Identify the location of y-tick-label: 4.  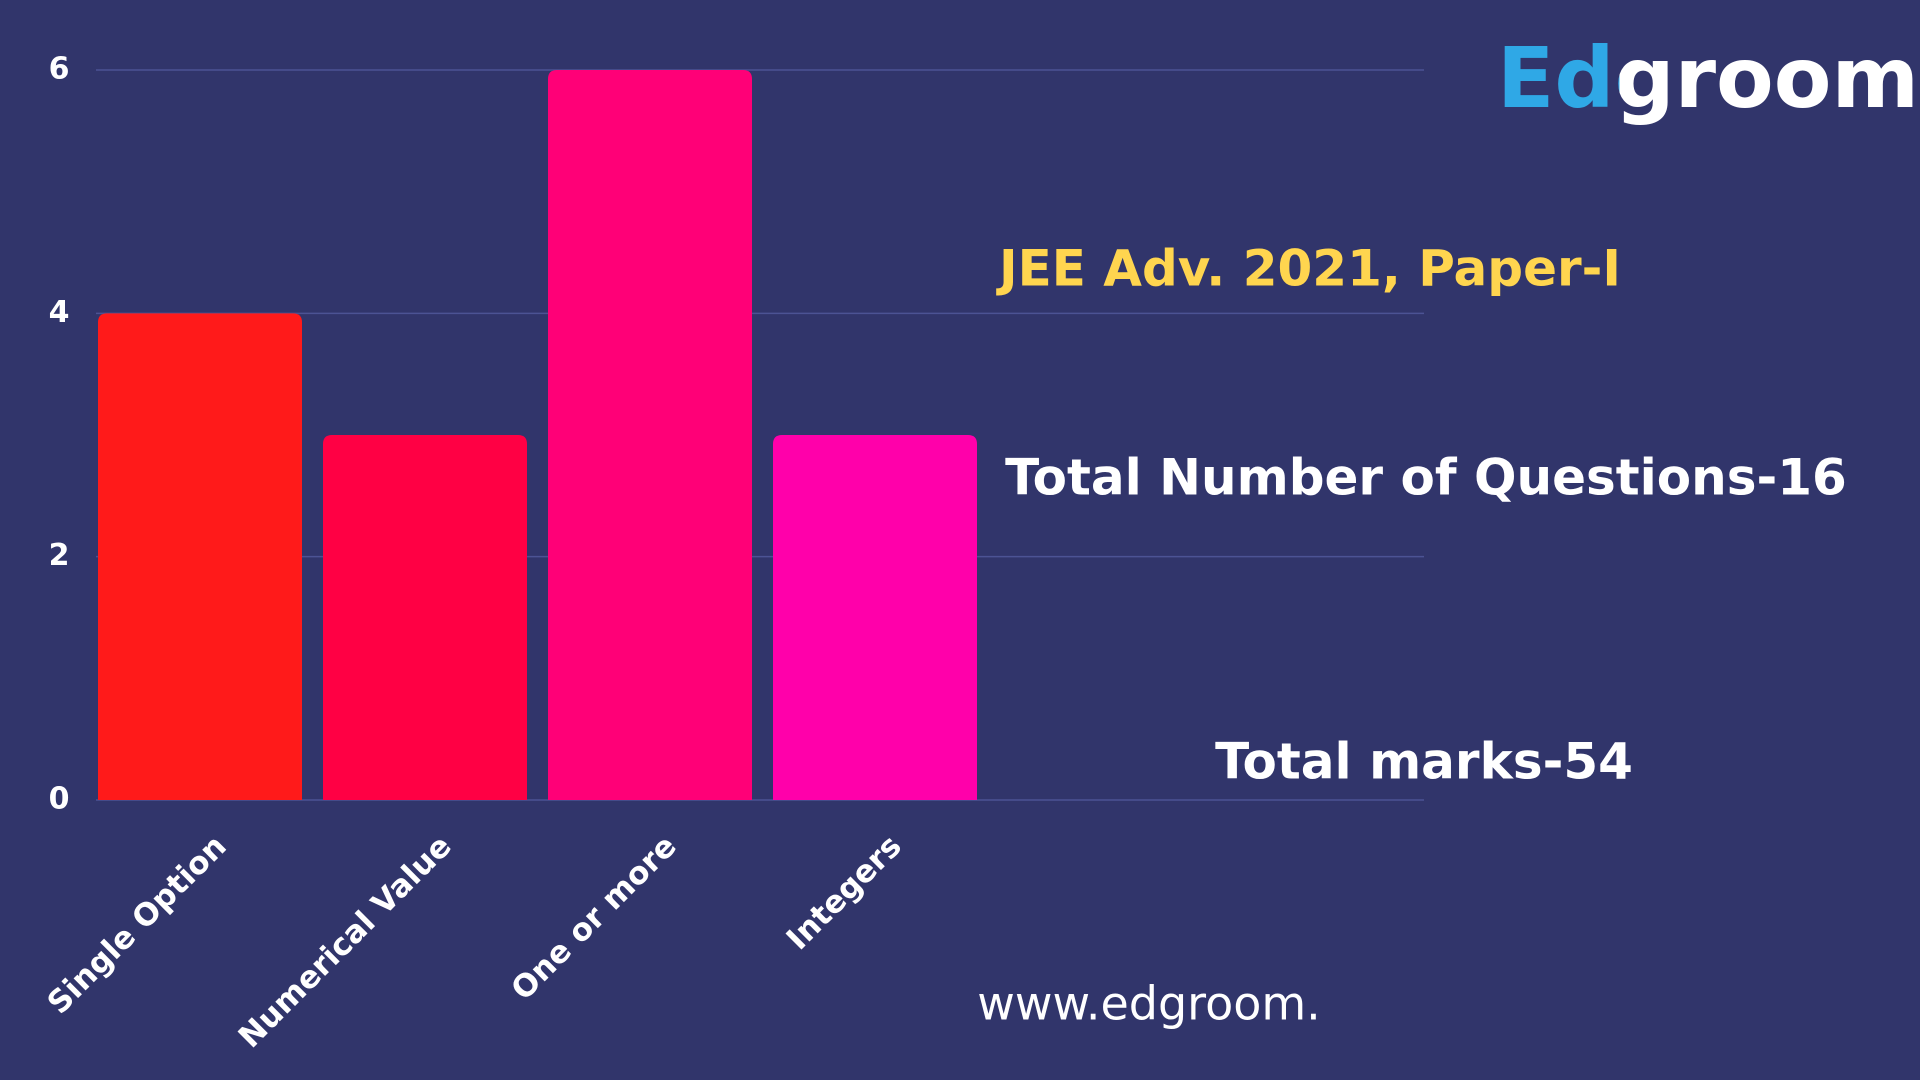
(59, 312).